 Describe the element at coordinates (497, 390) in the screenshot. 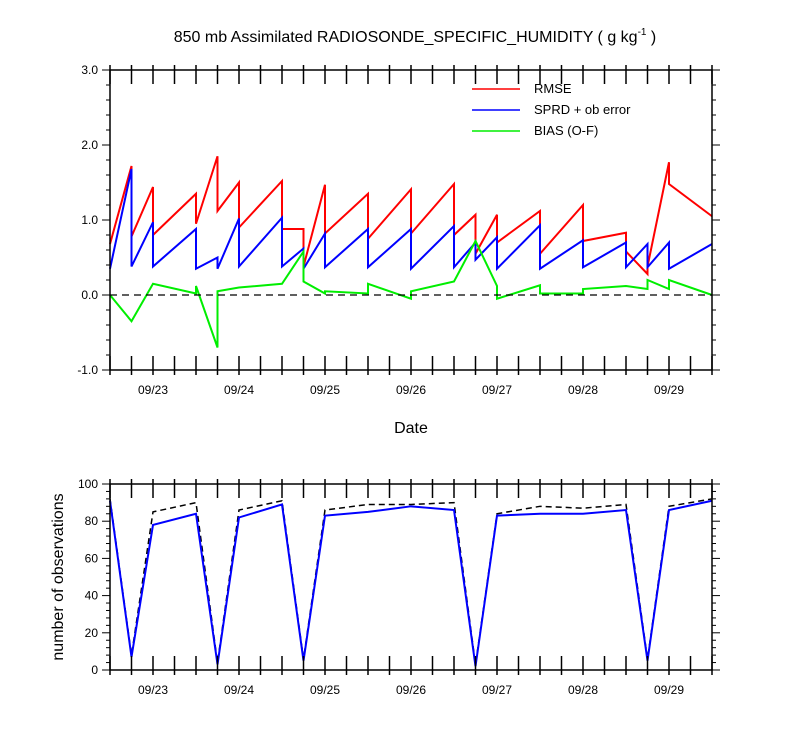

I see `xtick-label-0-4: 09/27` at that location.